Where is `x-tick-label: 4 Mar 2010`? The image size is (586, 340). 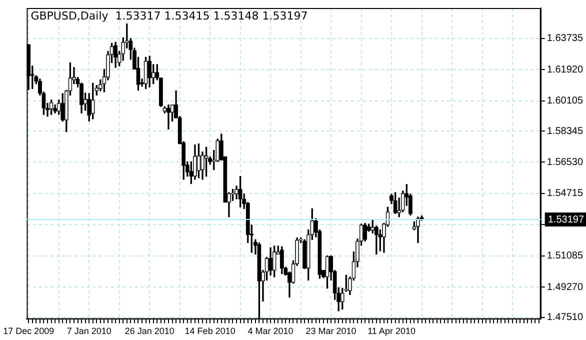 x-tick-label: 4 Mar 2010 is located at coordinates (271, 331).